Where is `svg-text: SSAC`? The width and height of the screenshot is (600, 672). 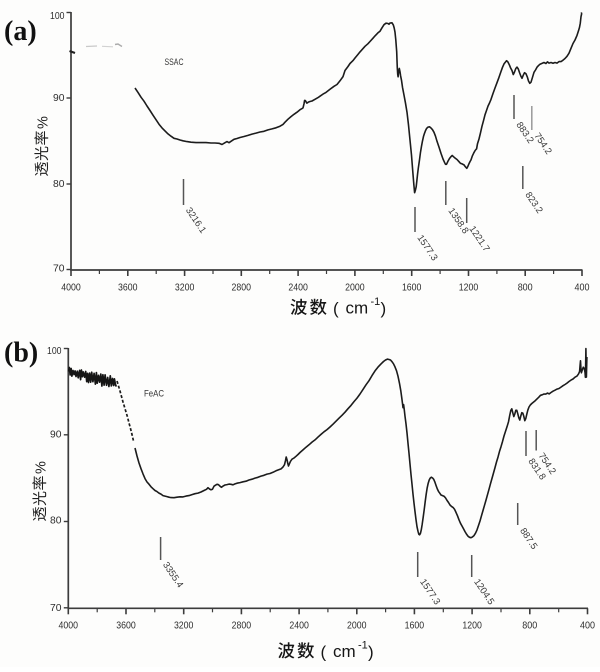
svg-text: SSAC is located at coordinates (174, 62).